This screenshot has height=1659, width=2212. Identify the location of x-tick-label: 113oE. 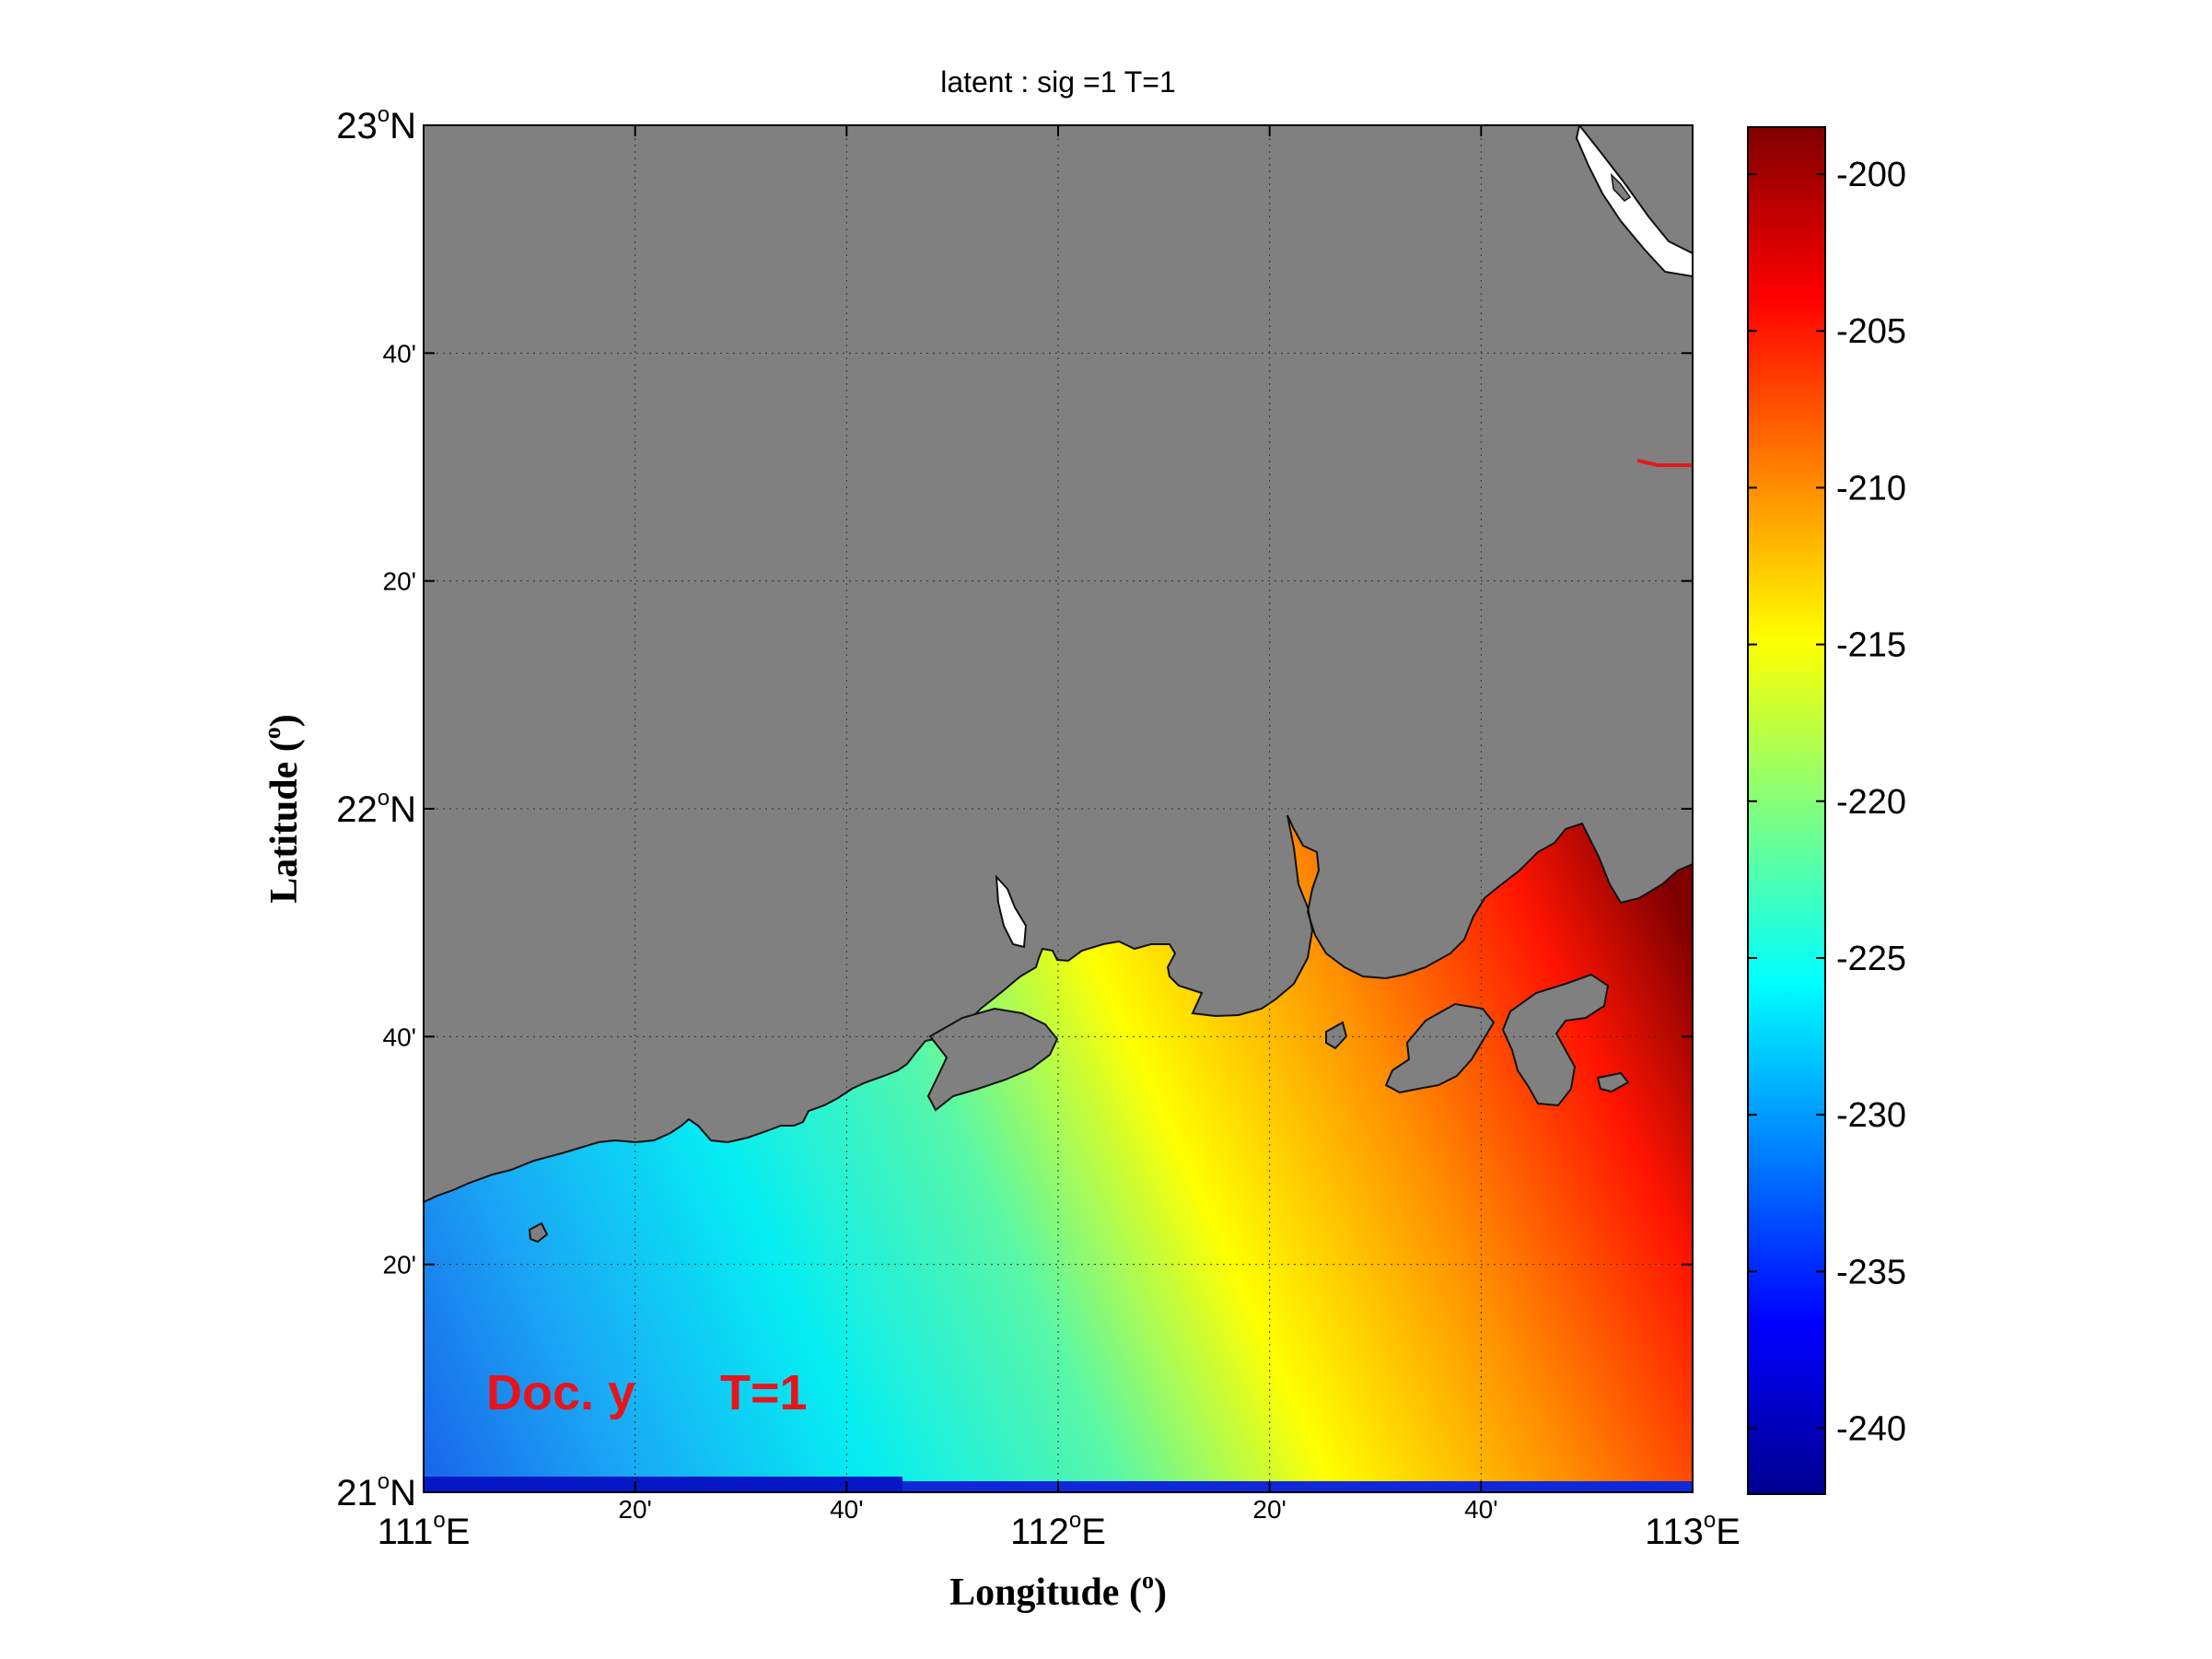
(1693, 1530).